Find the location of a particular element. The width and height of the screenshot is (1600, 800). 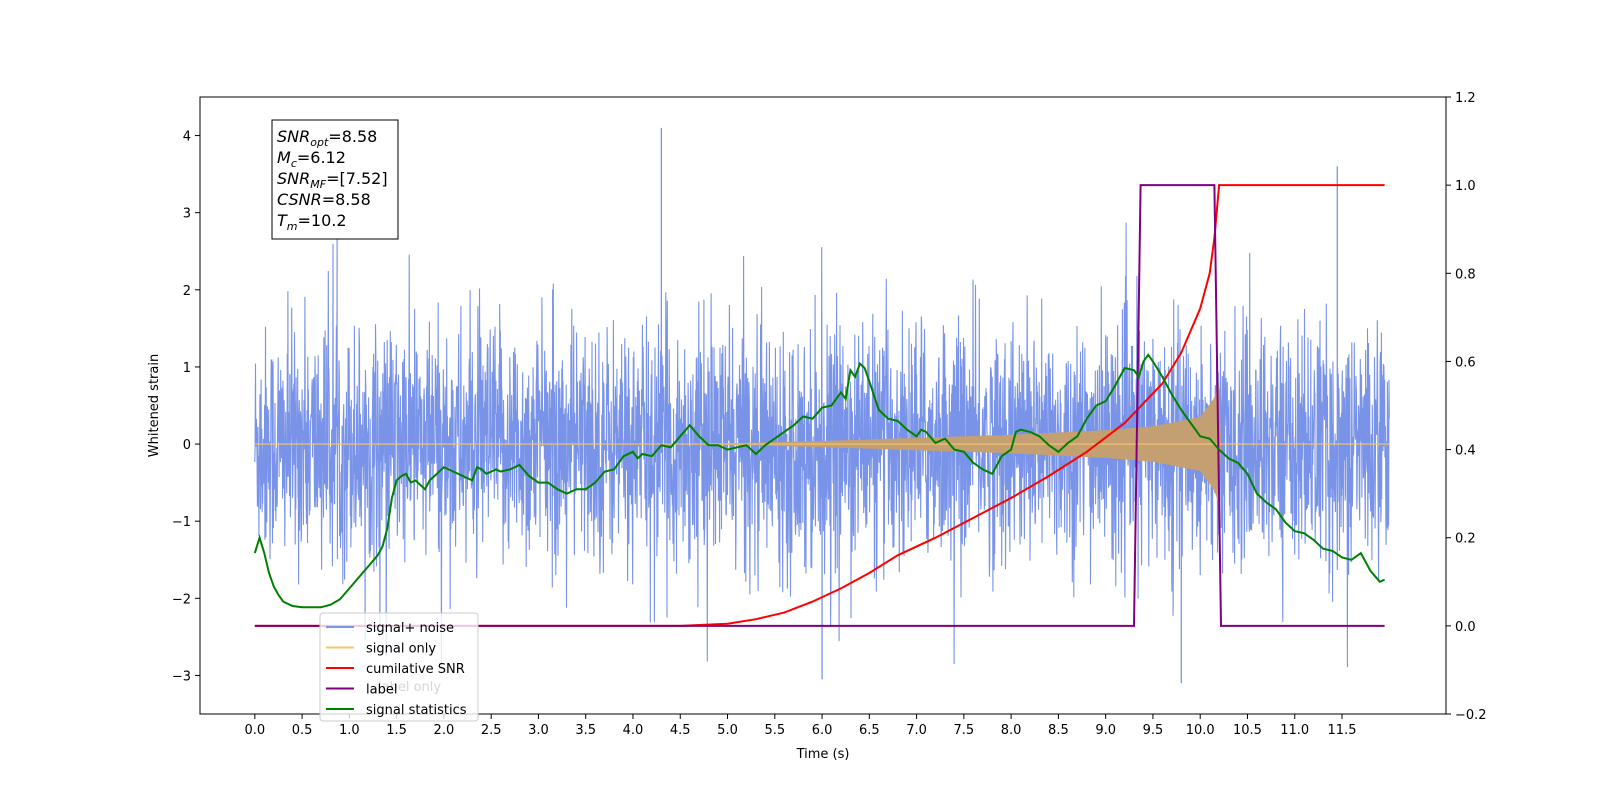

annotation-subscript: m is located at coordinates (292, 226).